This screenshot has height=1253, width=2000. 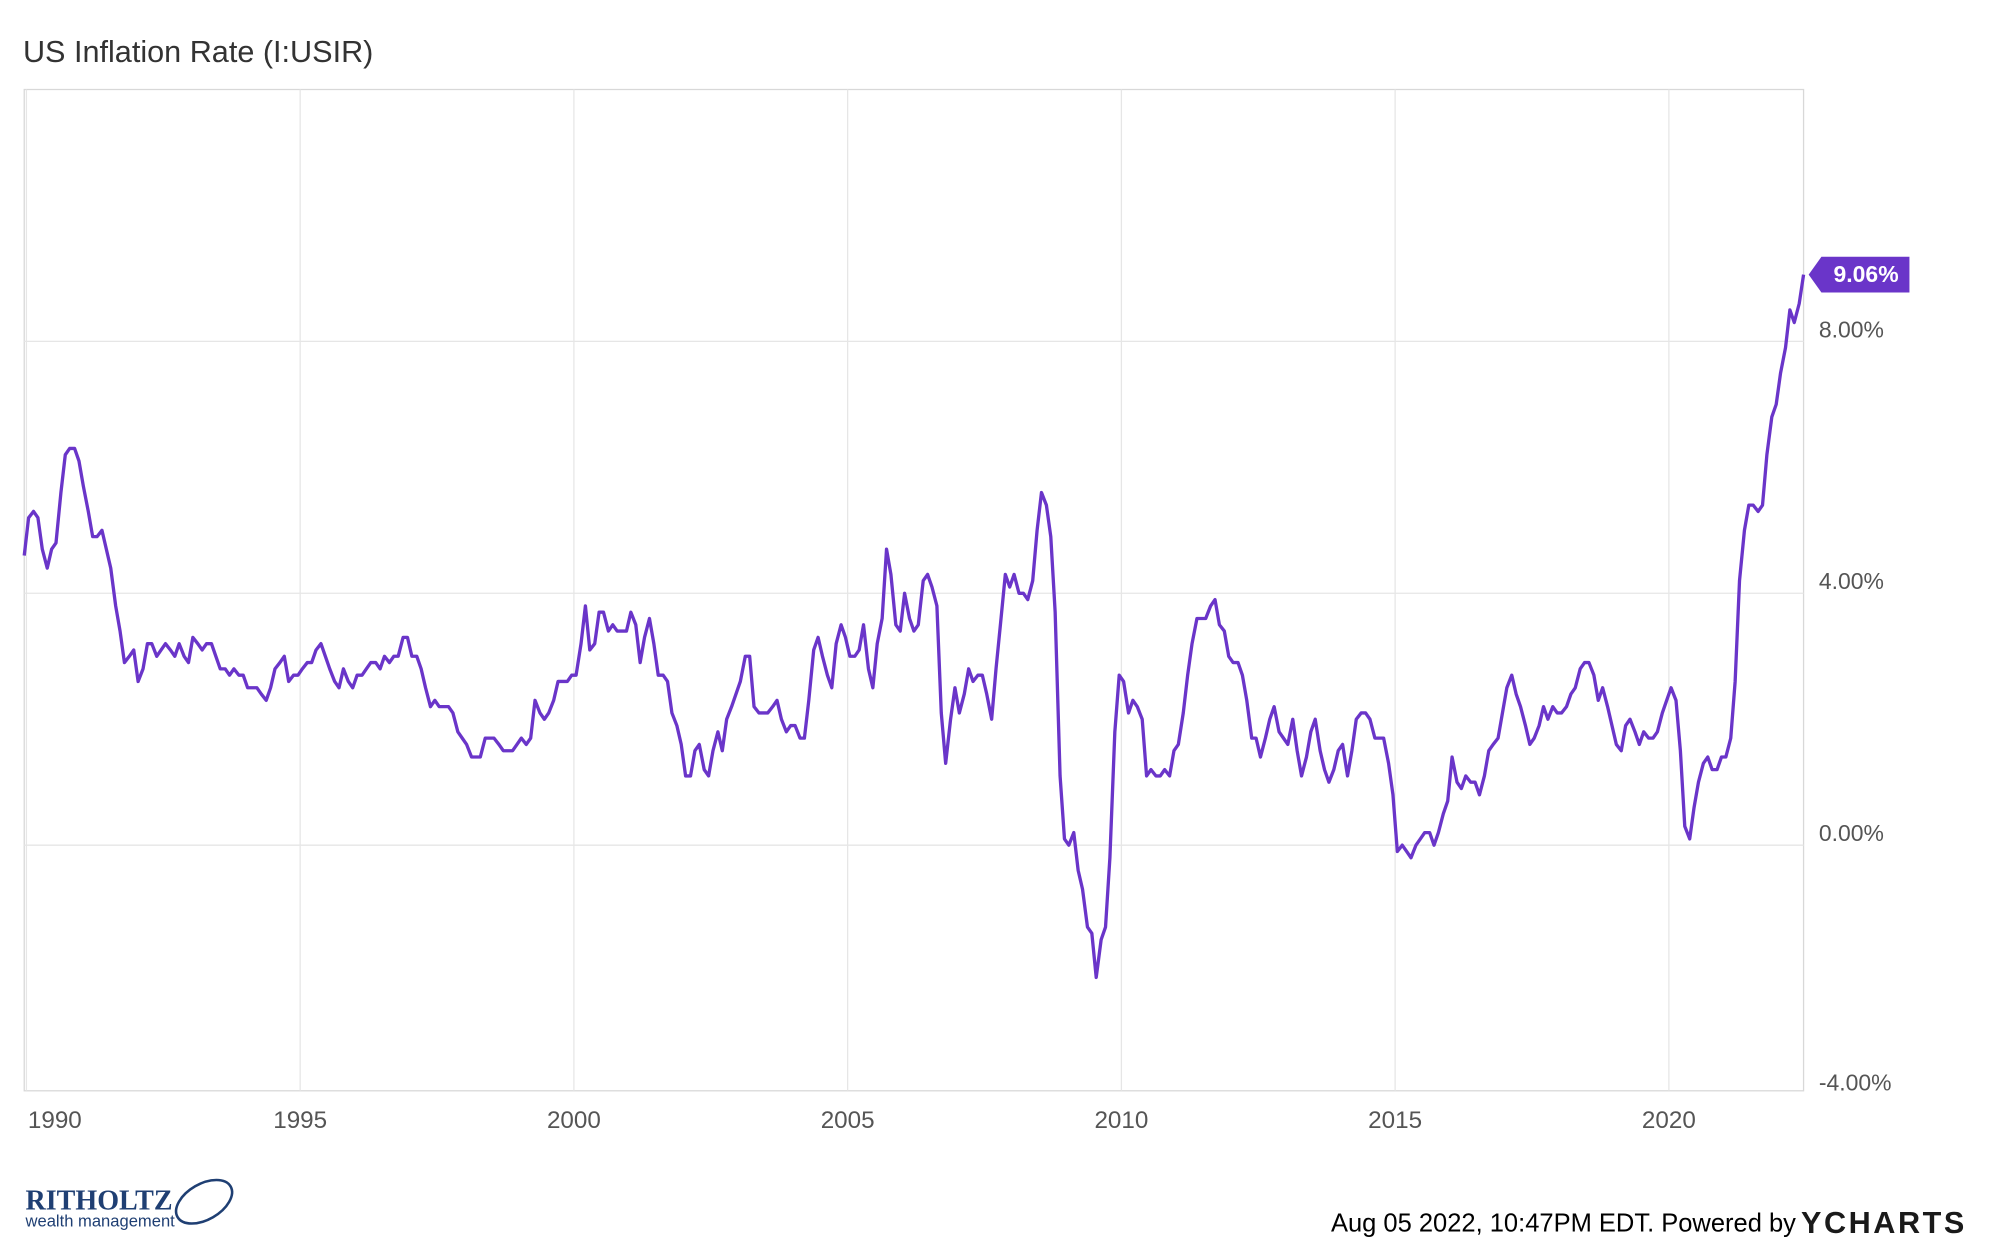 I want to click on logo-swoosh, so click(x=204, y=1201).